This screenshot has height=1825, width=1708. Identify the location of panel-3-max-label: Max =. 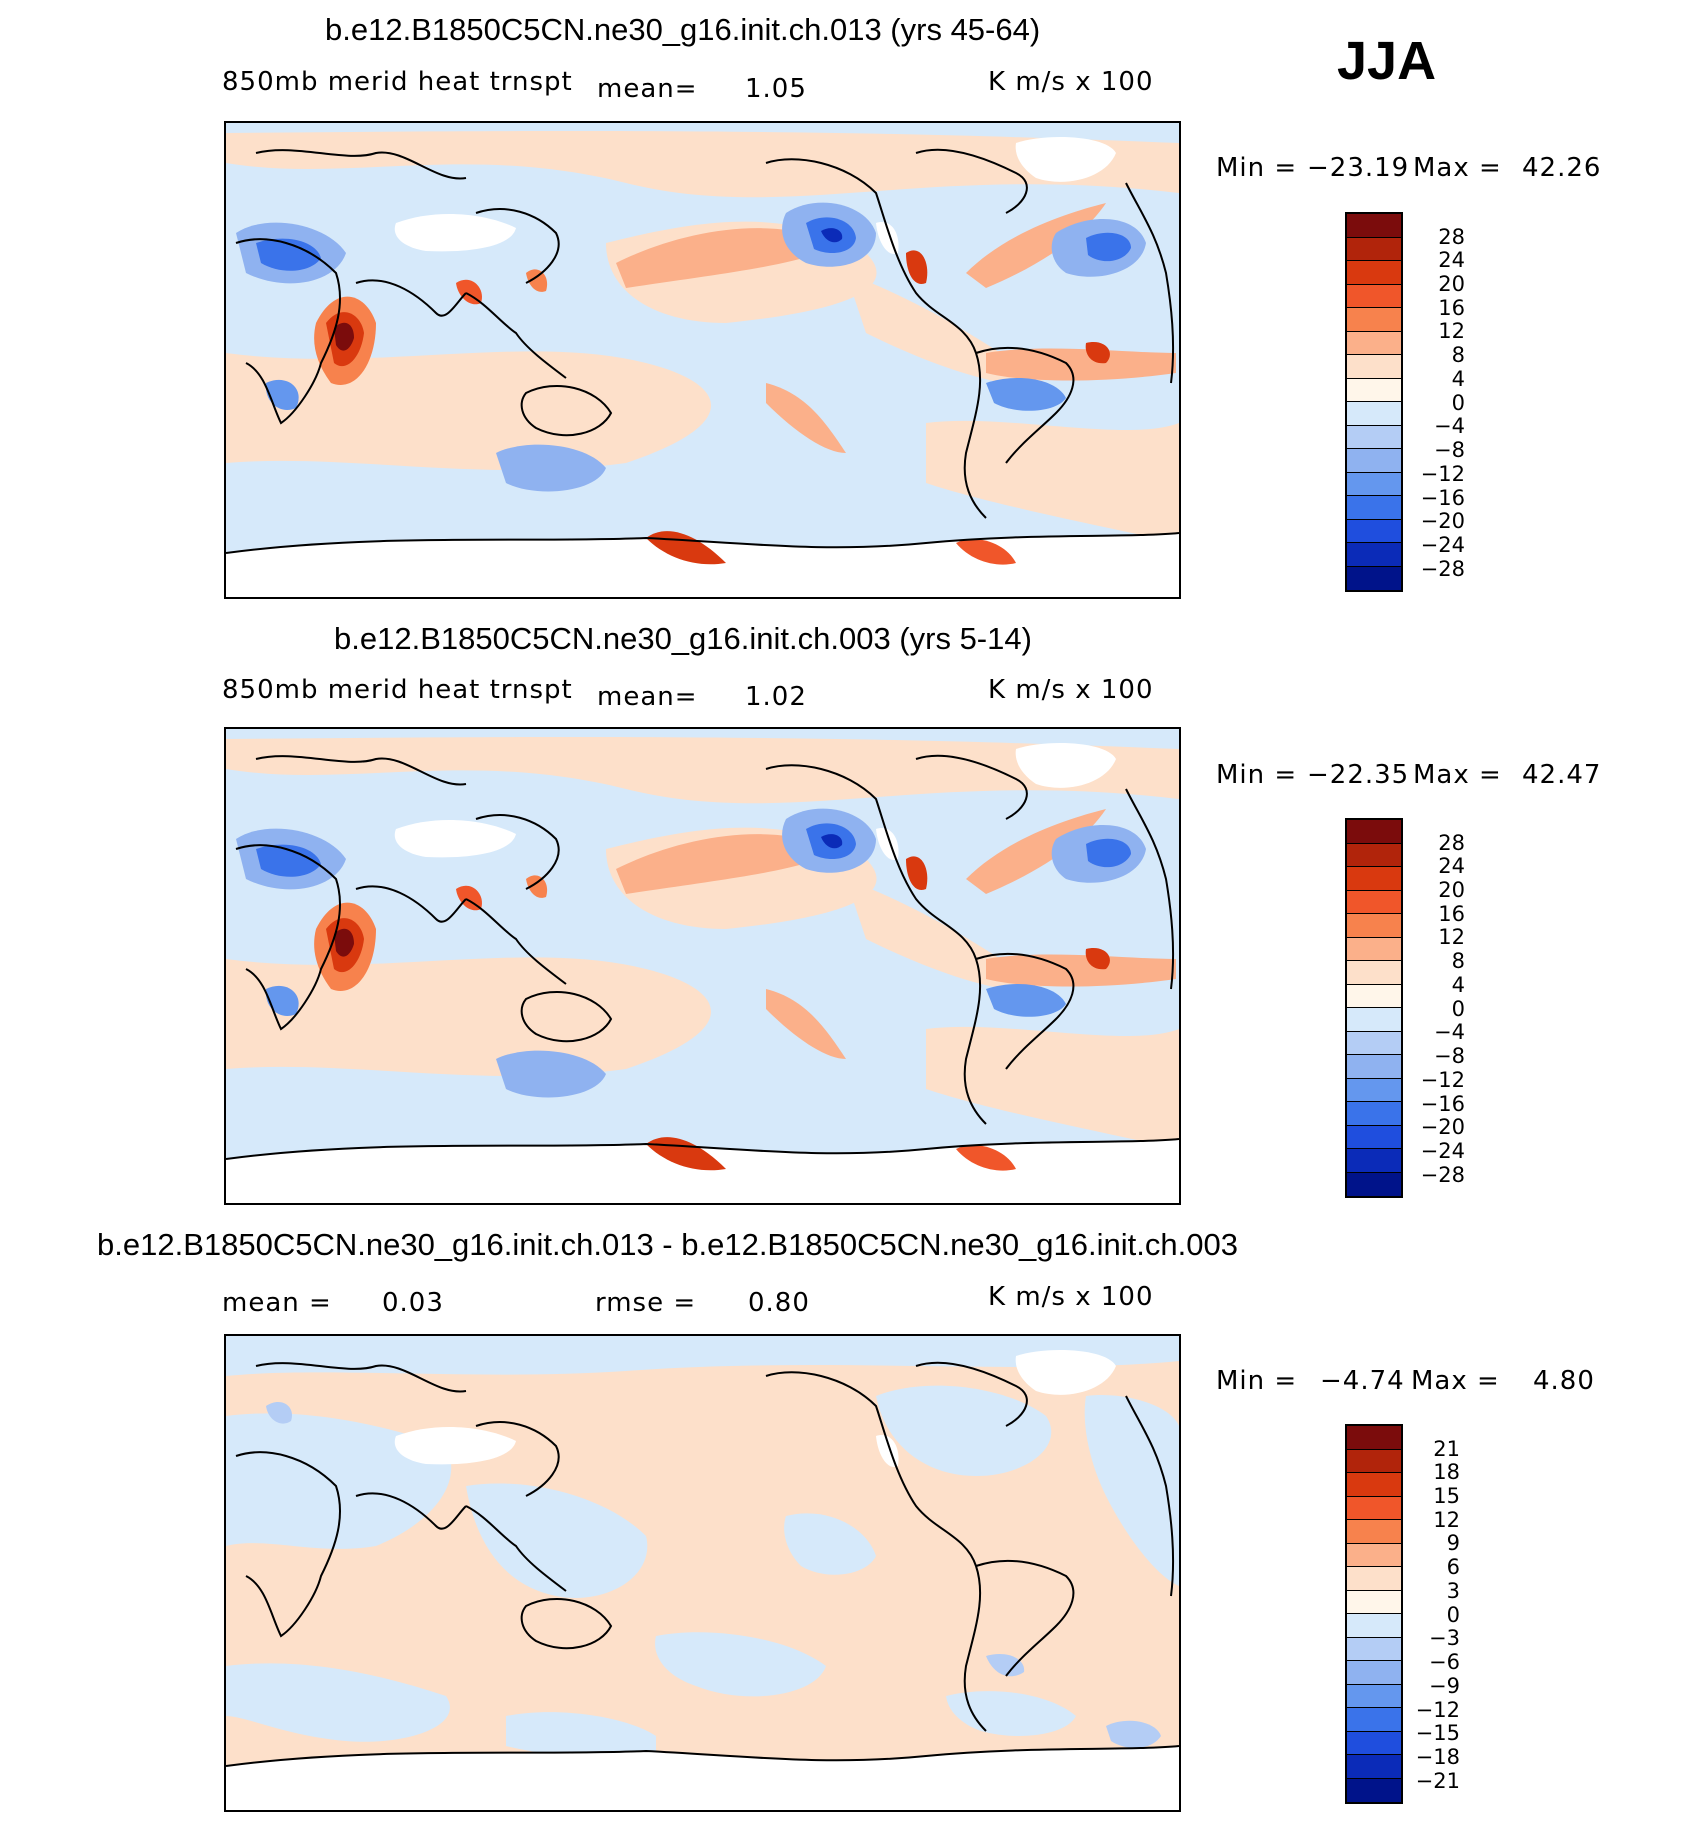
(1455, 1381).